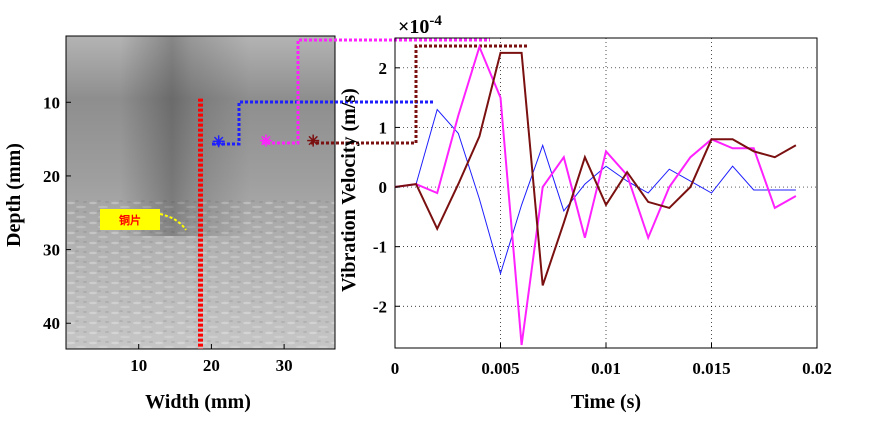 The height and width of the screenshot is (422, 871). I want to click on point-markers, so click(266, 141).